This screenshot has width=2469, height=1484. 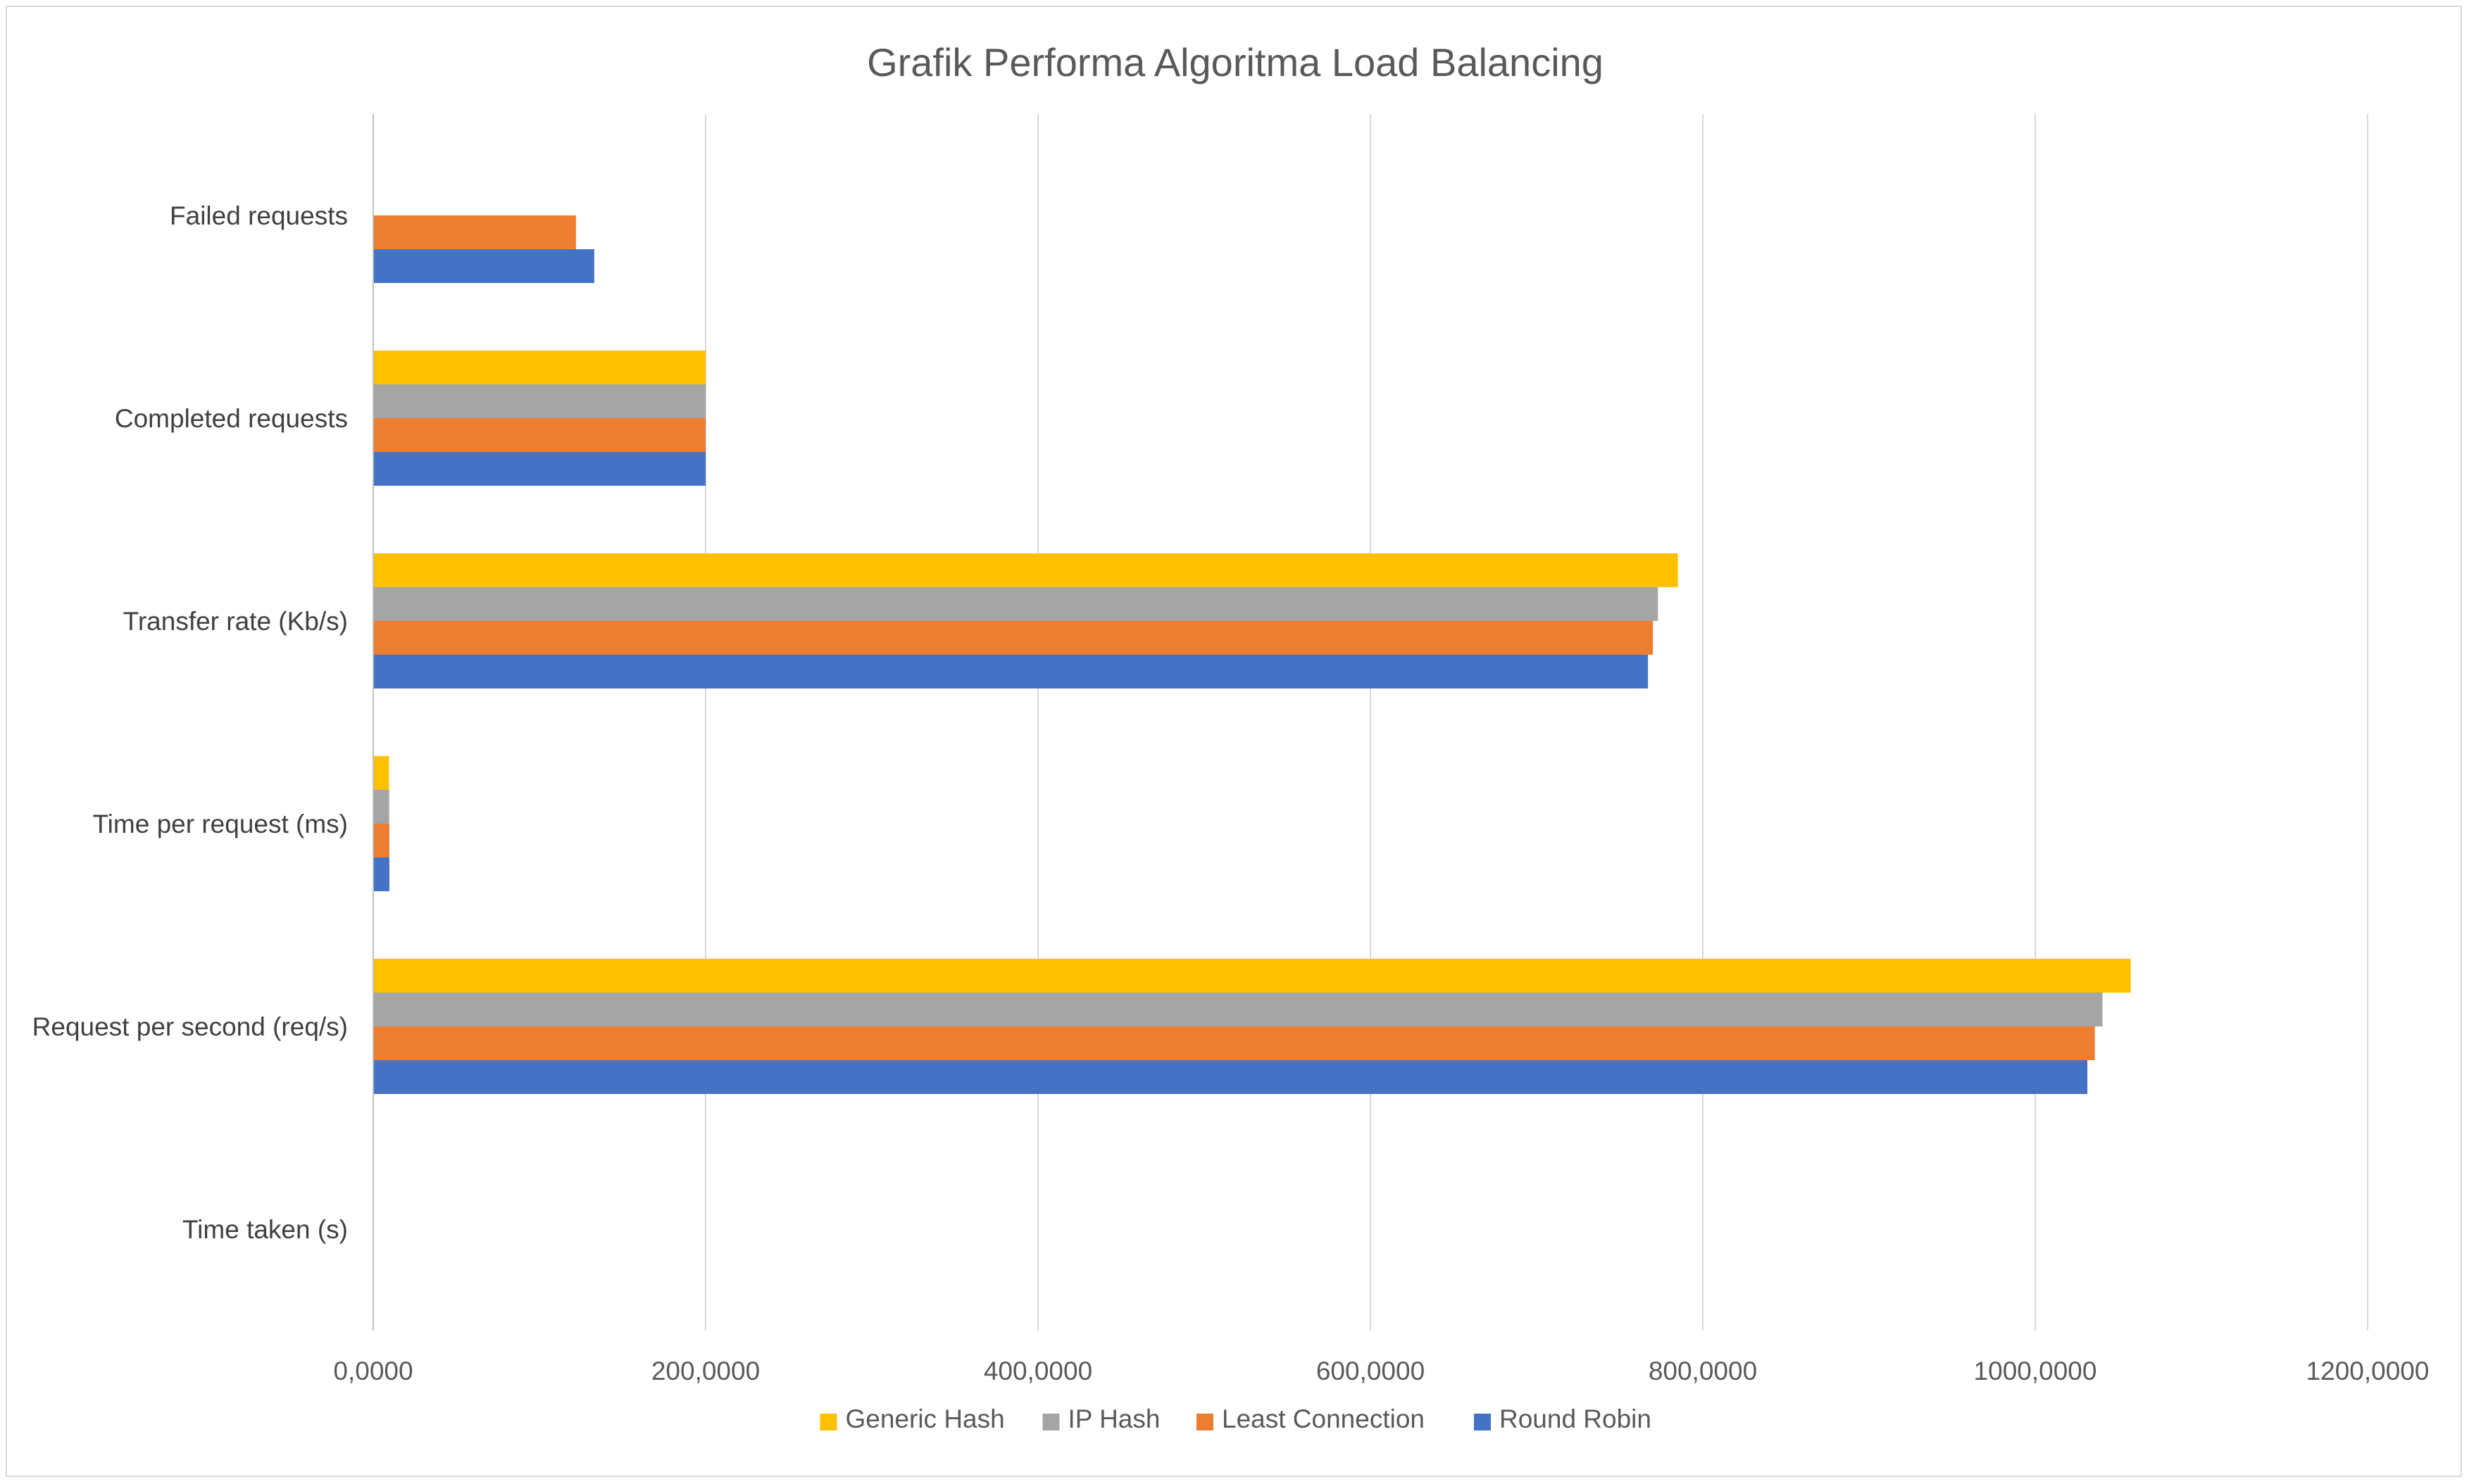 What do you see at coordinates (231, 418) in the screenshot?
I see `category-label-4: Completed requests` at bounding box center [231, 418].